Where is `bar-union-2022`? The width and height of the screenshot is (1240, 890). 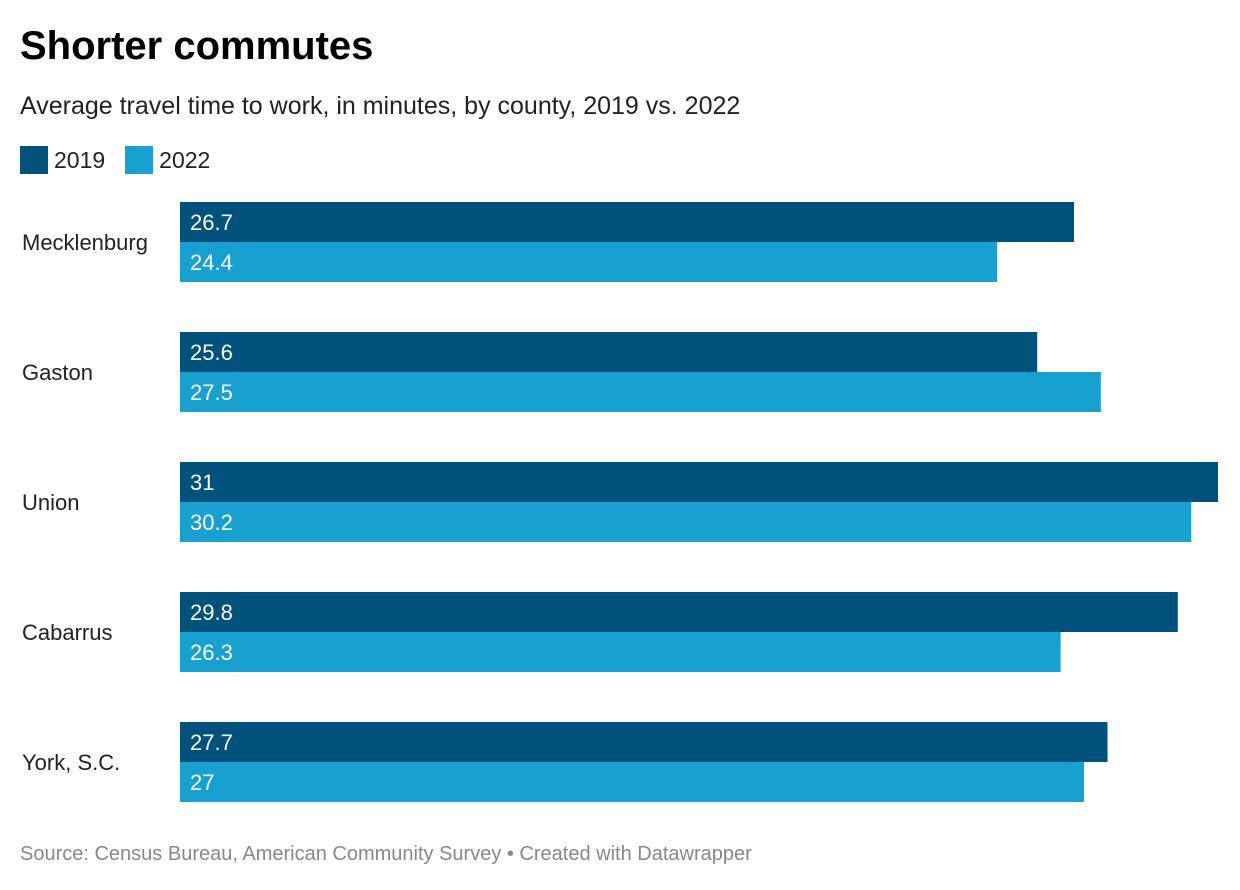 bar-union-2022 is located at coordinates (686, 522).